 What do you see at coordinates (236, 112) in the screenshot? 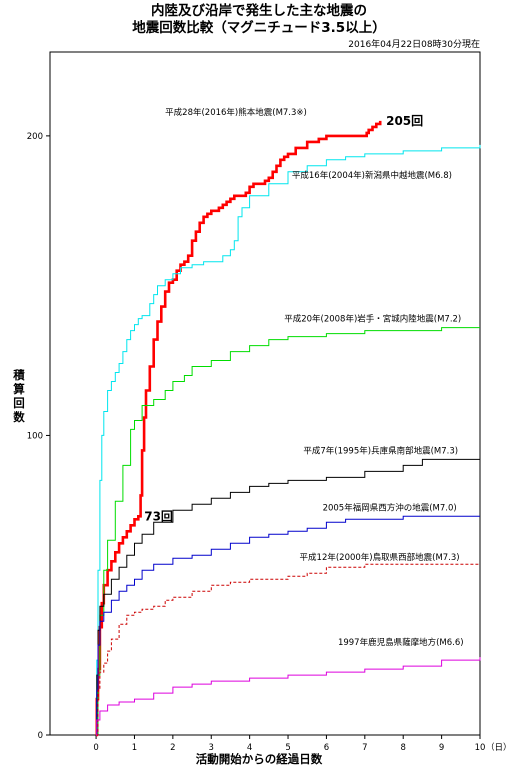
I see `series-label-0: 平成28年(2016年)熊本地震(M7.3※)` at bounding box center [236, 112].